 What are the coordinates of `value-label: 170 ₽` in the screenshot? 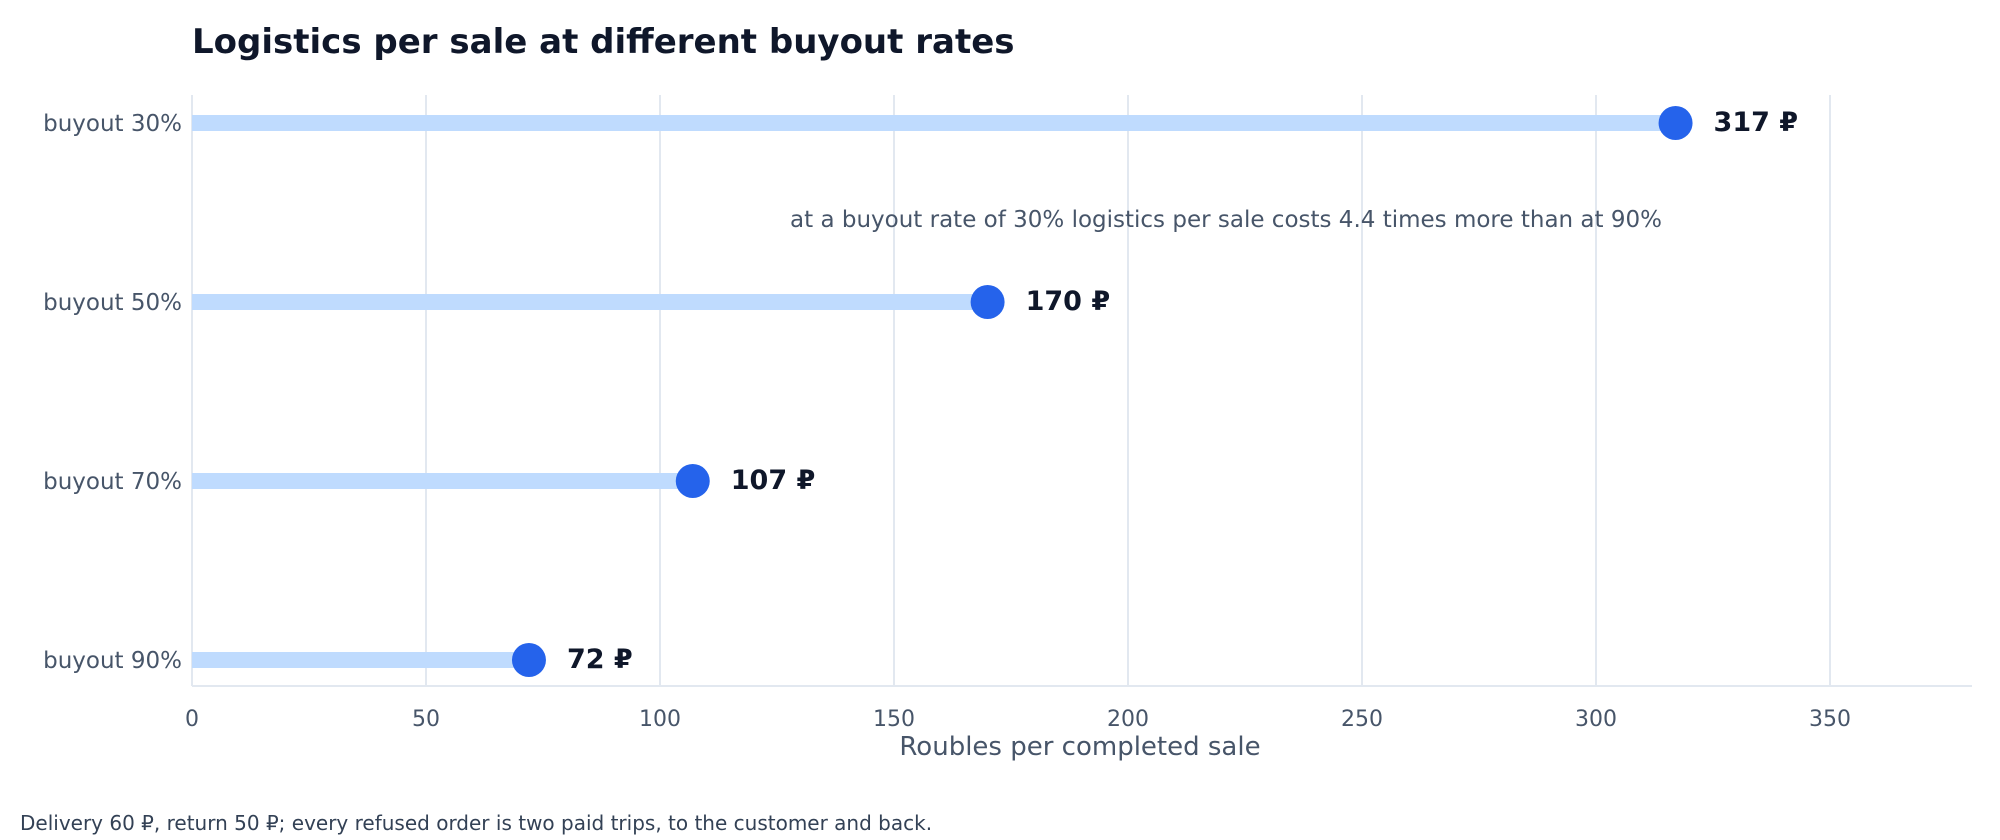 It's located at (1068, 301).